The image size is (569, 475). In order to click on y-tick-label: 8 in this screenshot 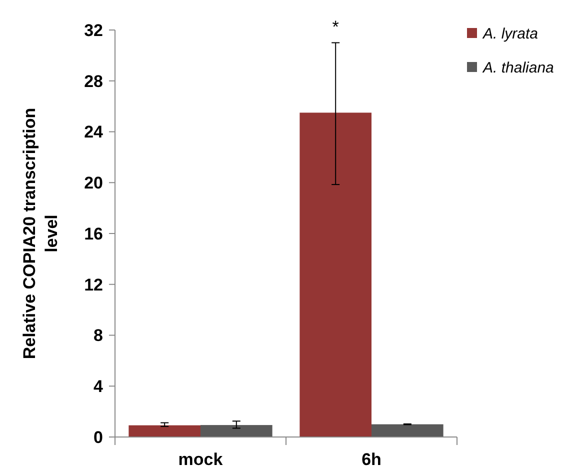, I will do `click(98, 336)`.